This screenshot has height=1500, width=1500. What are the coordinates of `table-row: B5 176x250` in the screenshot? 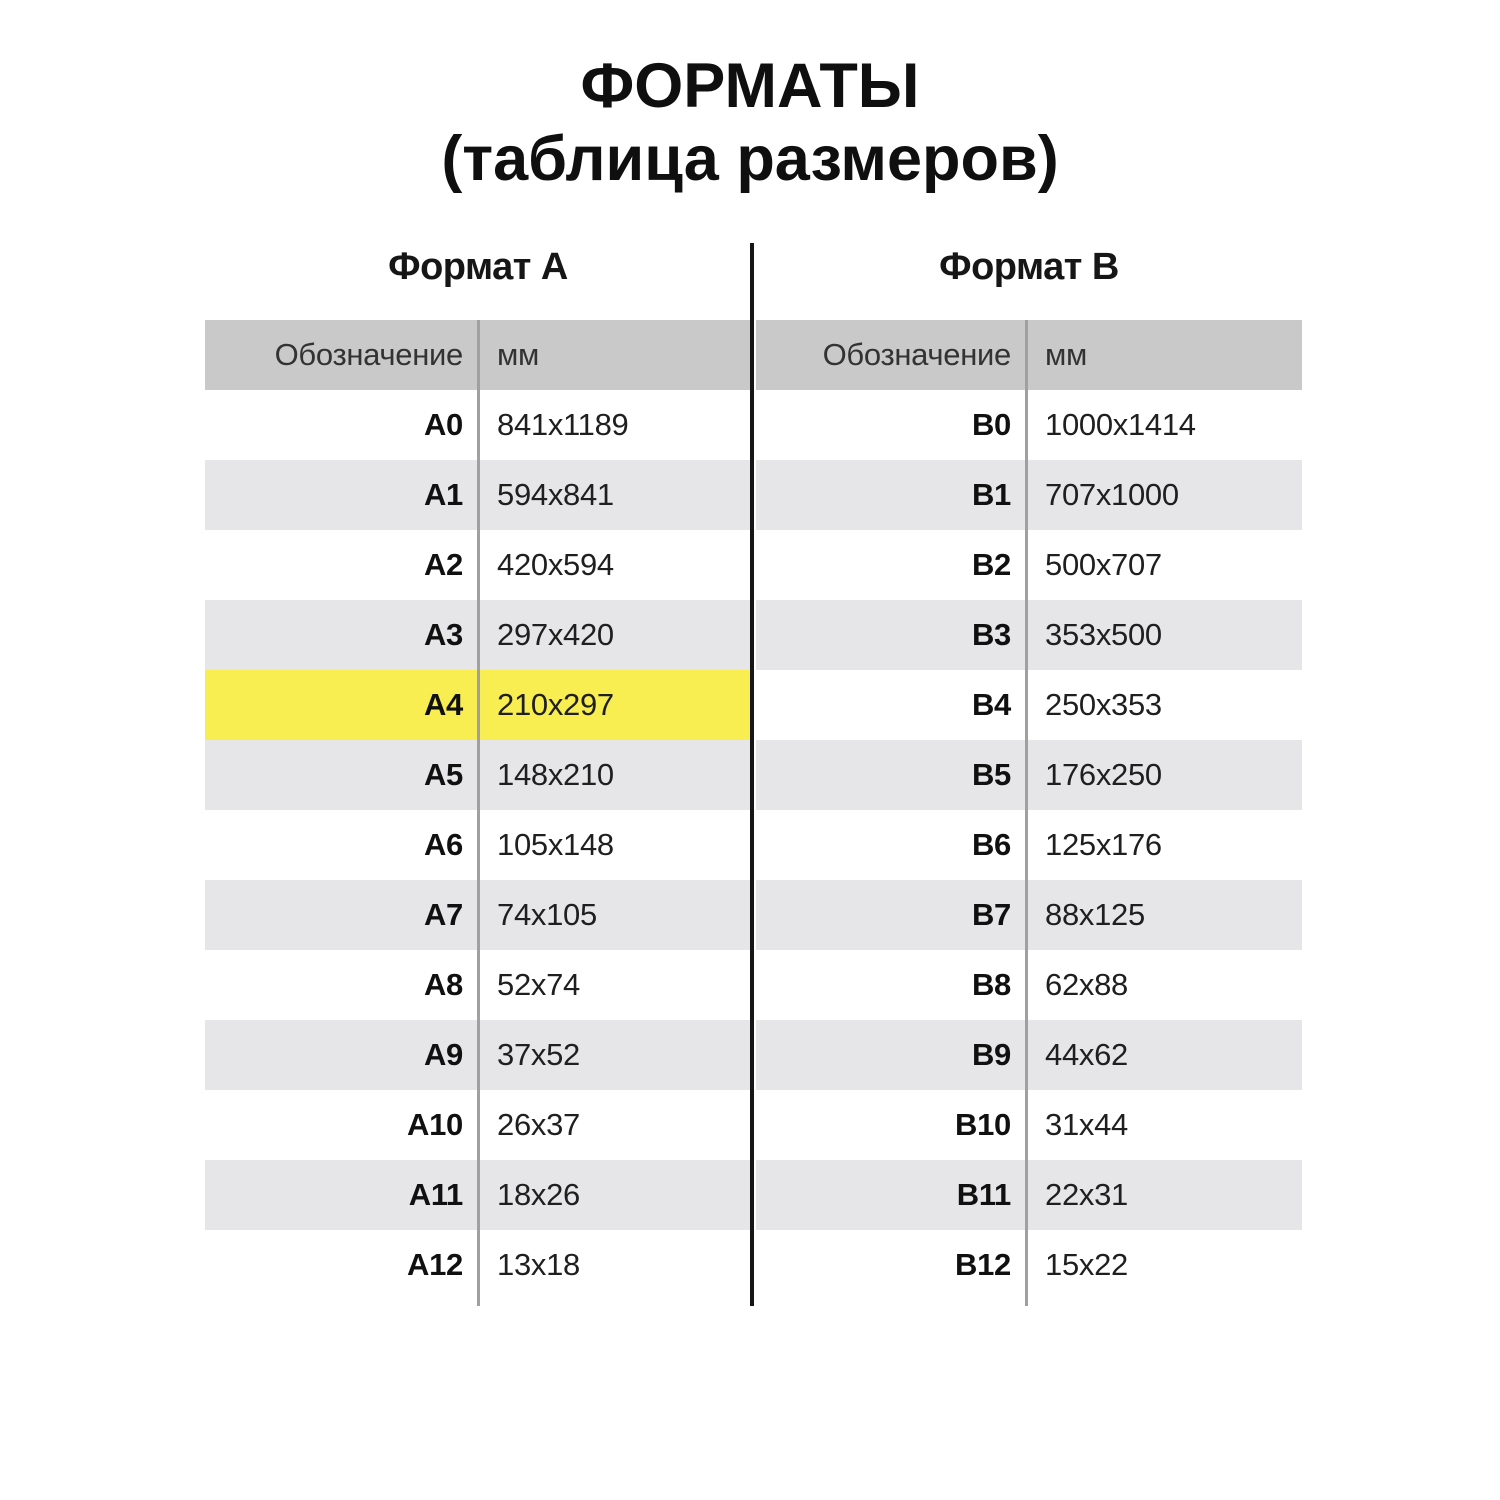 It's located at (1029, 775).